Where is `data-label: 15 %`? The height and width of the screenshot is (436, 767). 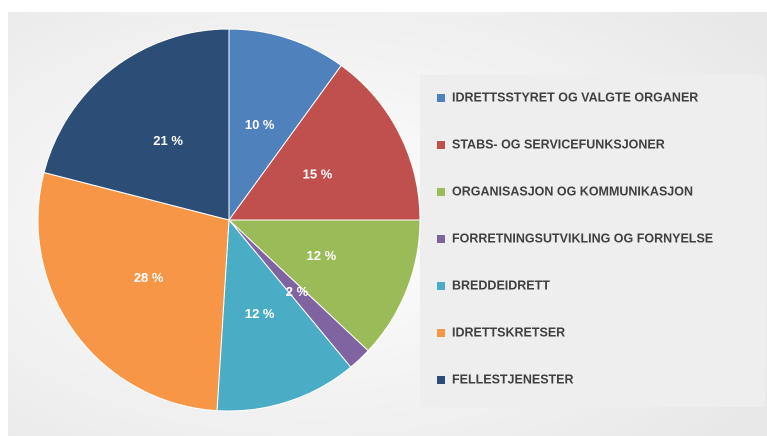 data-label: 15 % is located at coordinates (318, 173).